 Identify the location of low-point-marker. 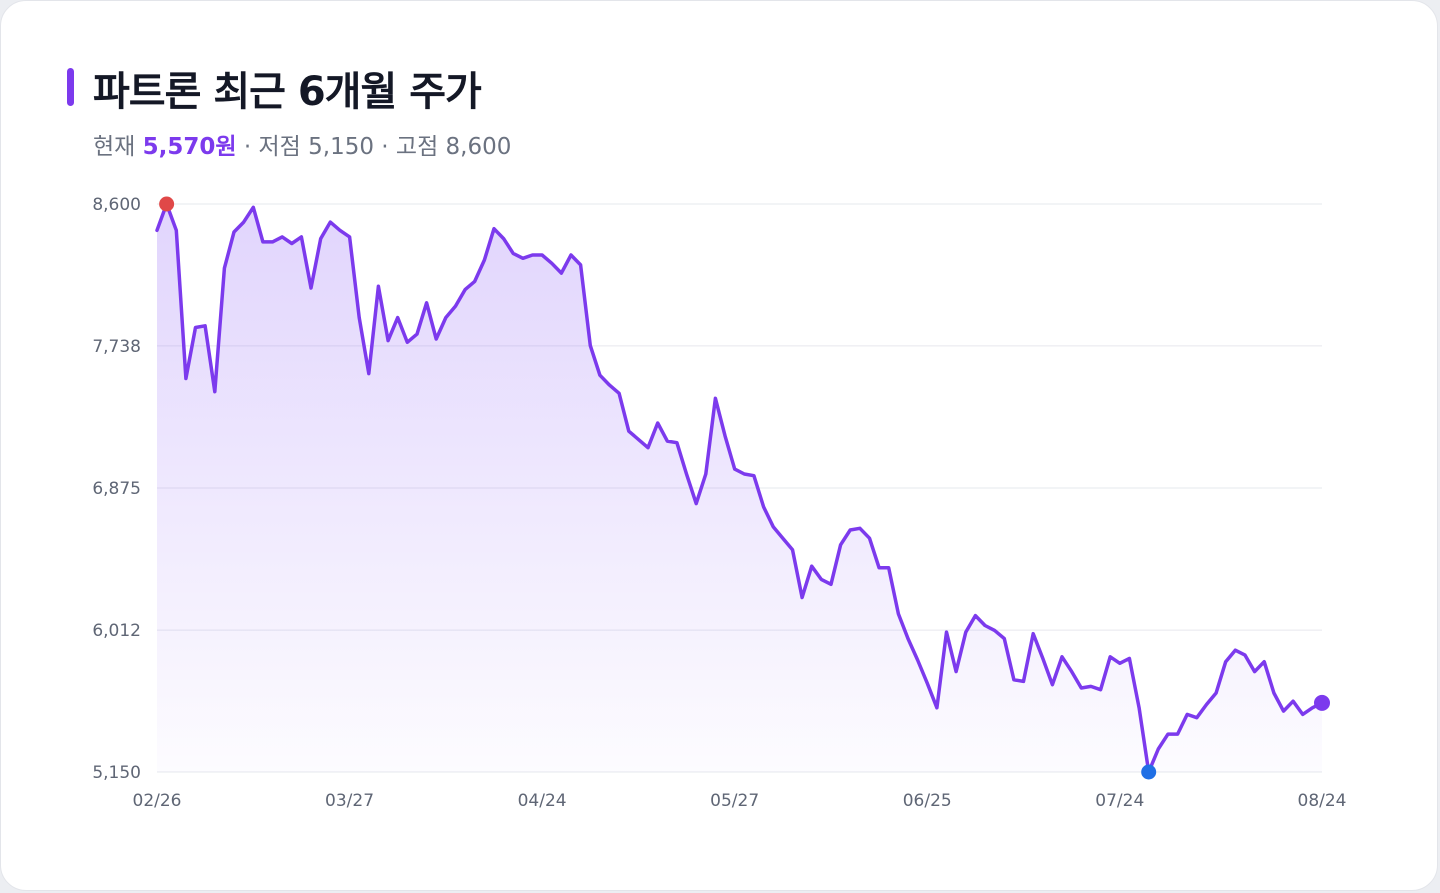
(1149, 772).